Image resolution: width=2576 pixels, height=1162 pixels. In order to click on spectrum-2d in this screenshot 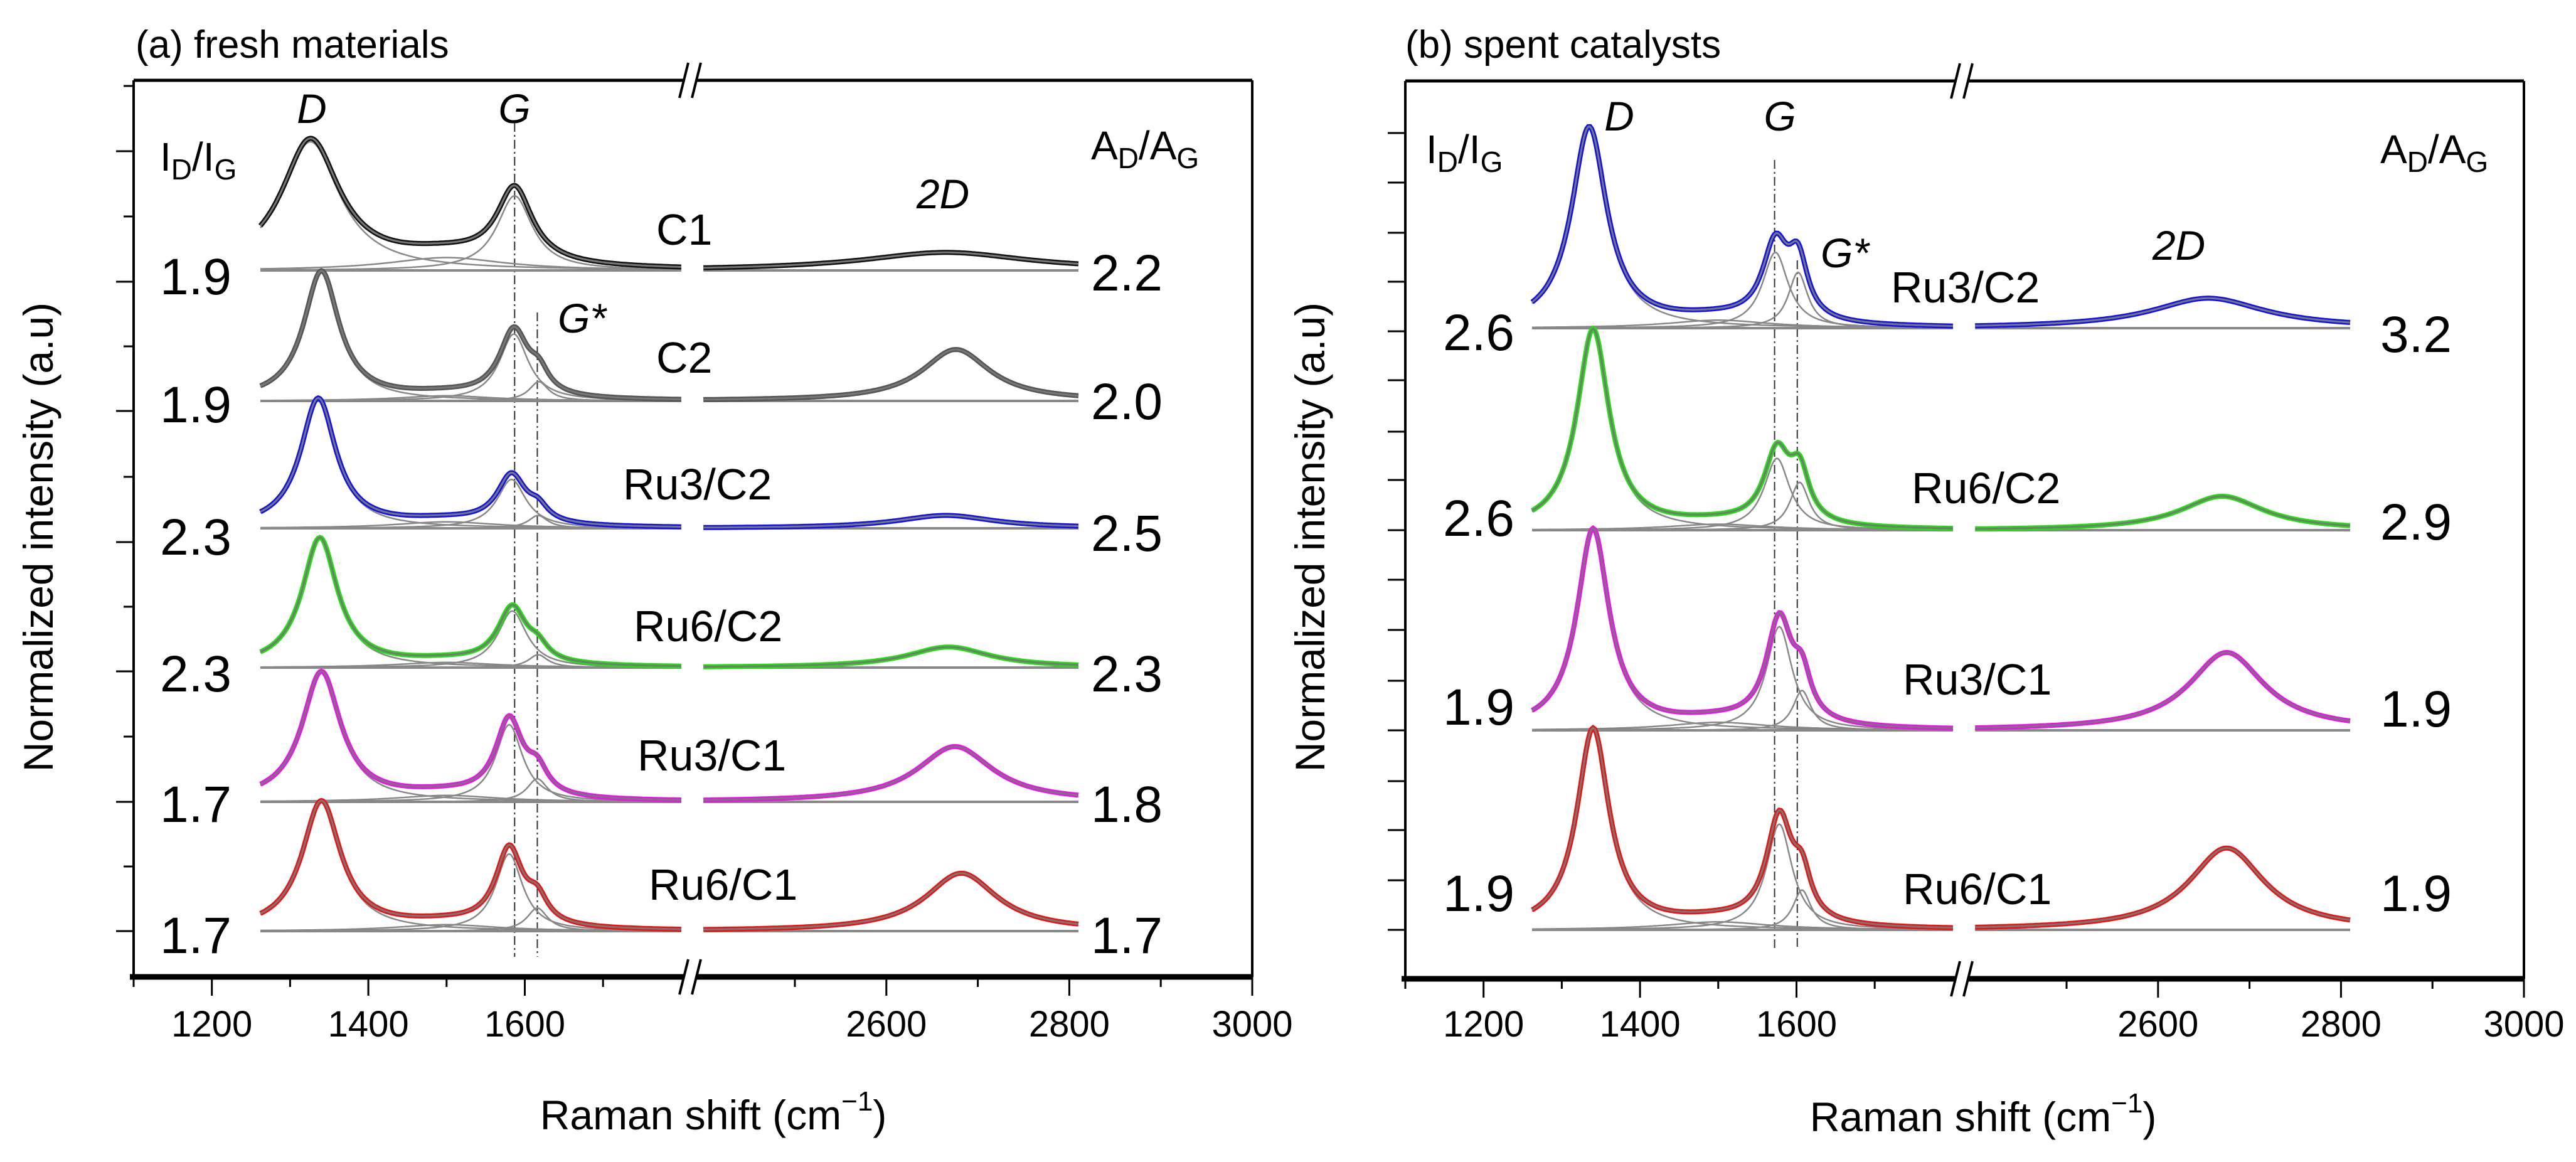, I will do `click(891, 374)`.